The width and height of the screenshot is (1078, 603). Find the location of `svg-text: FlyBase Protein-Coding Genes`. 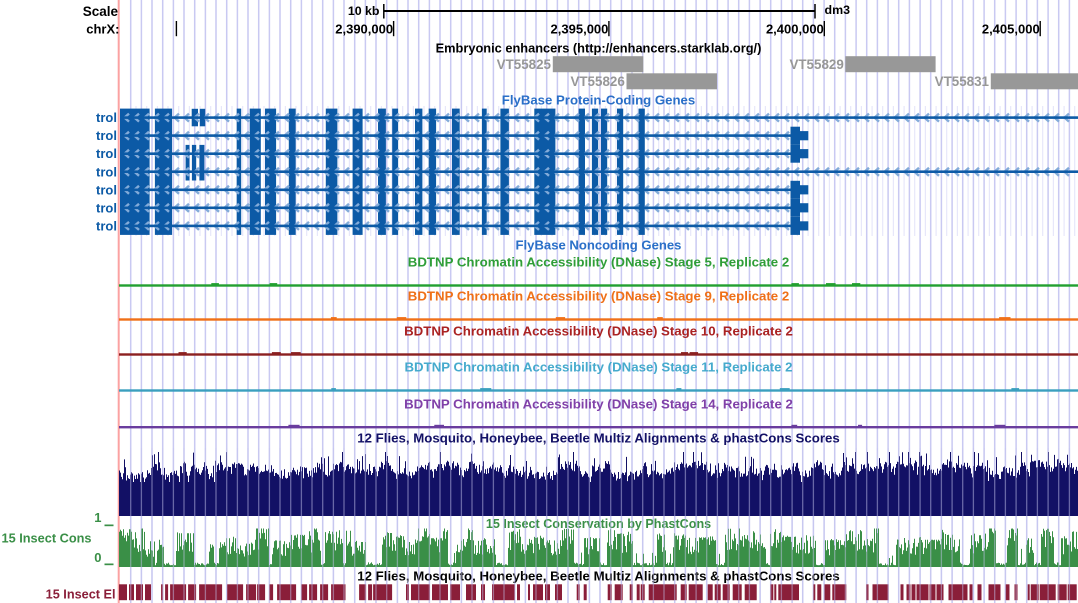

svg-text: FlyBase Protein-Coding Genes is located at coordinates (598, 100).